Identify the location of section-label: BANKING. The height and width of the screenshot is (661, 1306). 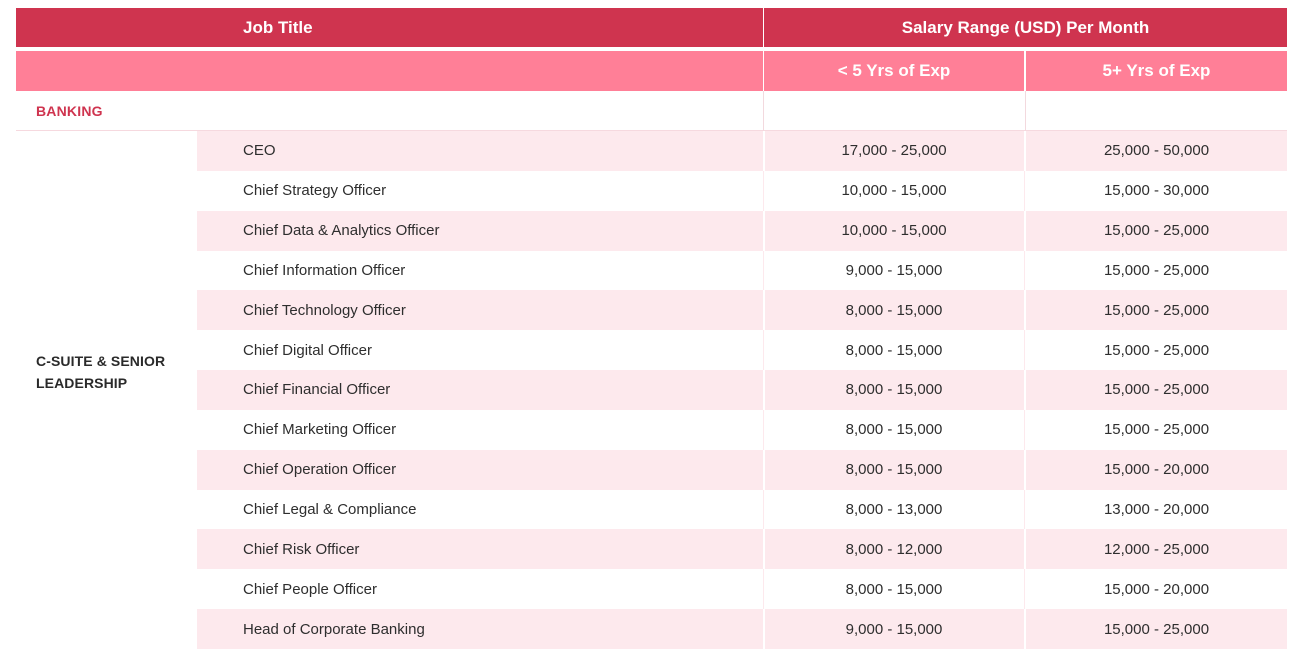
(69, 111).